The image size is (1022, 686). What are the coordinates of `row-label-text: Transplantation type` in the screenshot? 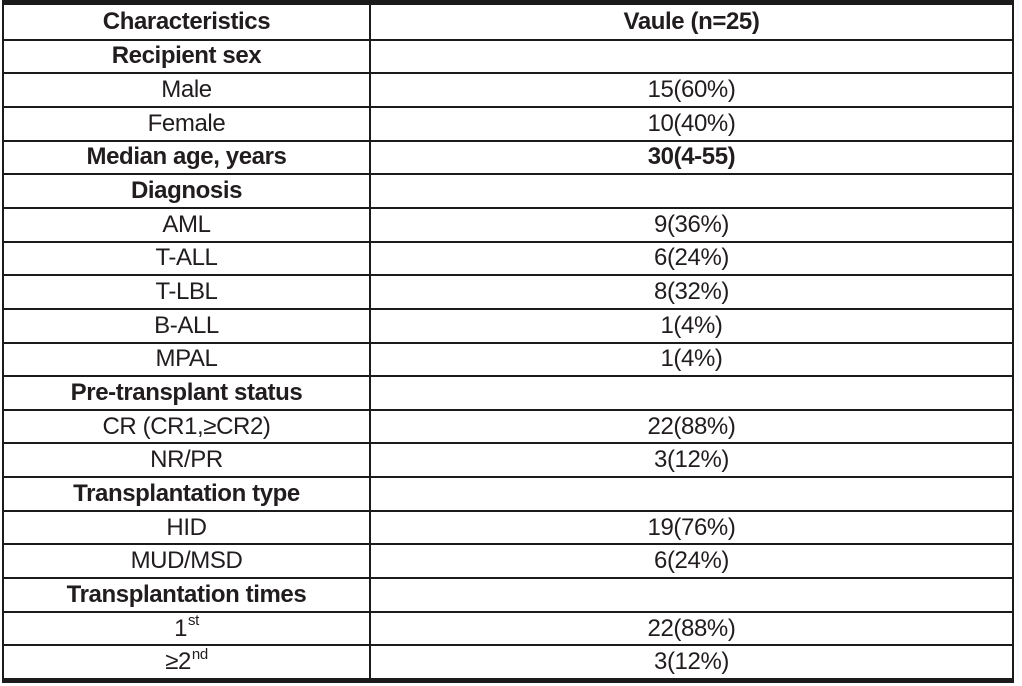 It's located at (186, 493).